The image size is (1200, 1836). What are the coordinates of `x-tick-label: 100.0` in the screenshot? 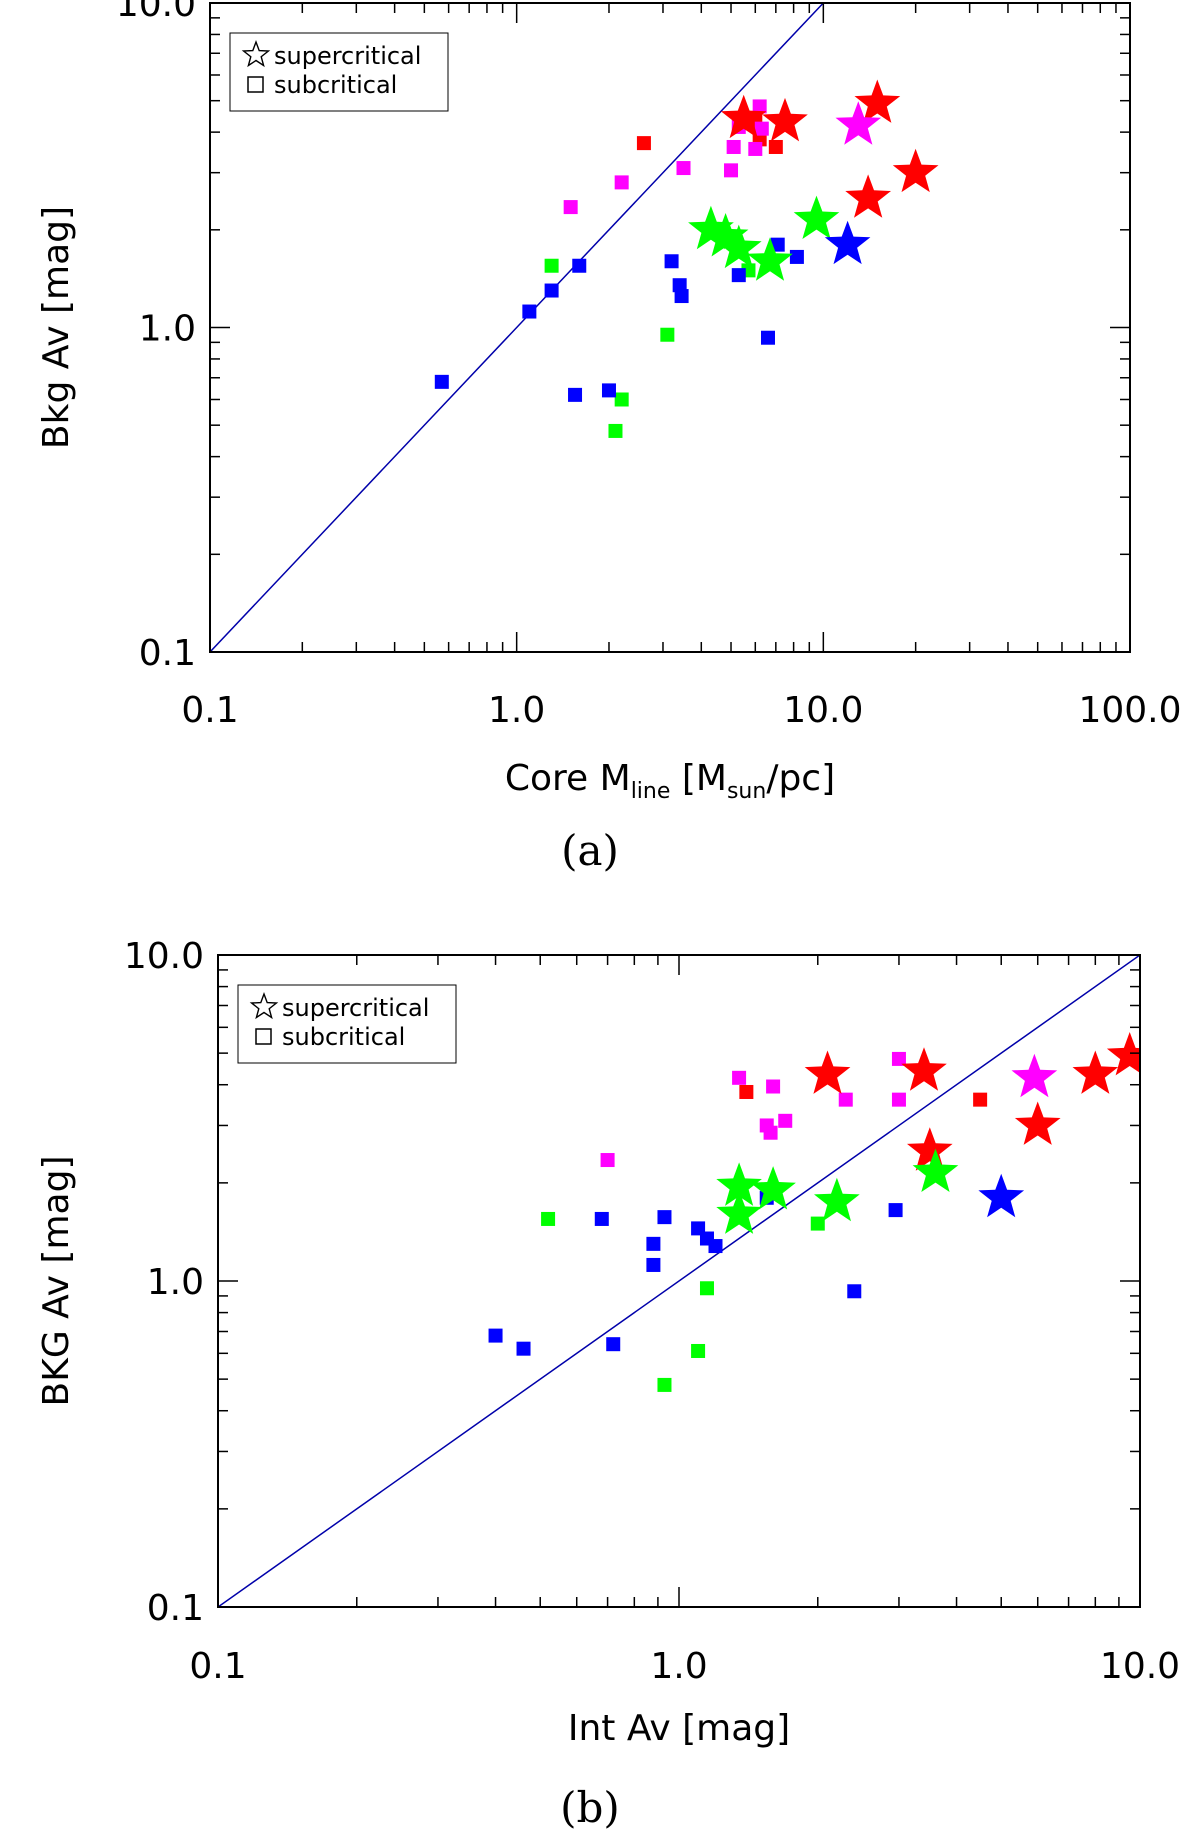 It's located at (1129, 710).